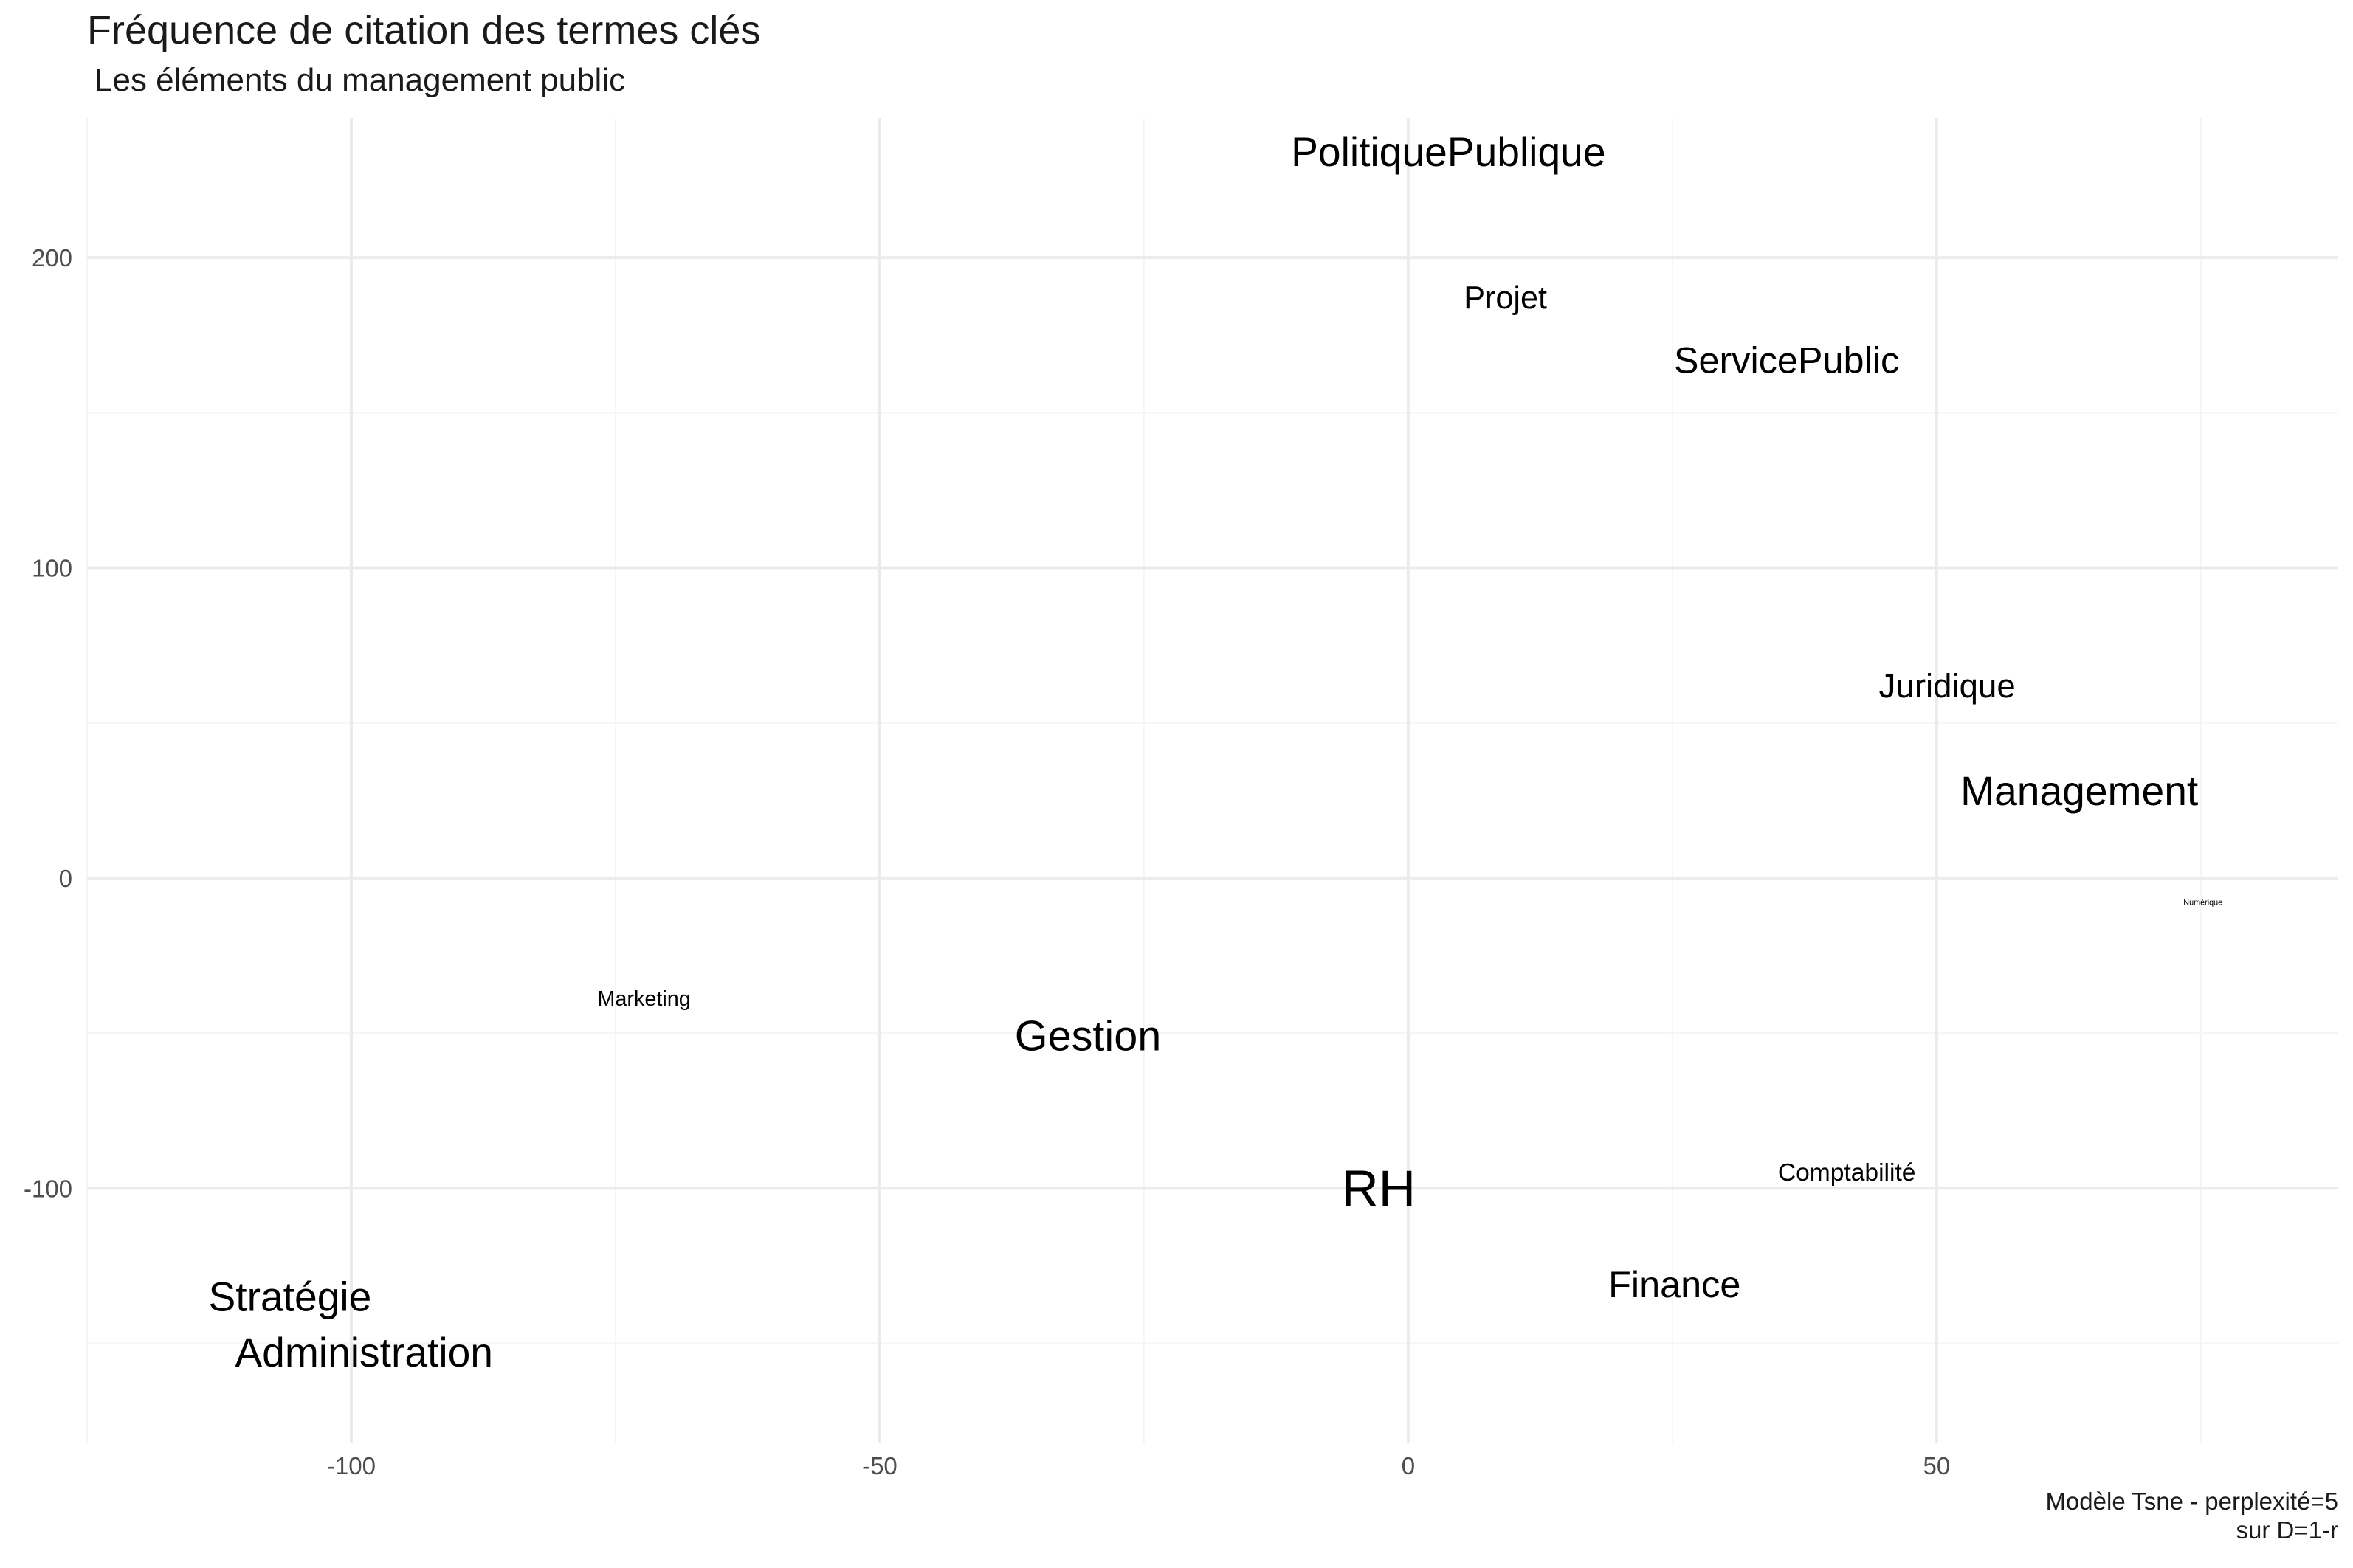 The width and height of the screenshot is (2353, 1568). I want to click on term-label: Stratégie, so click(289, 1296).